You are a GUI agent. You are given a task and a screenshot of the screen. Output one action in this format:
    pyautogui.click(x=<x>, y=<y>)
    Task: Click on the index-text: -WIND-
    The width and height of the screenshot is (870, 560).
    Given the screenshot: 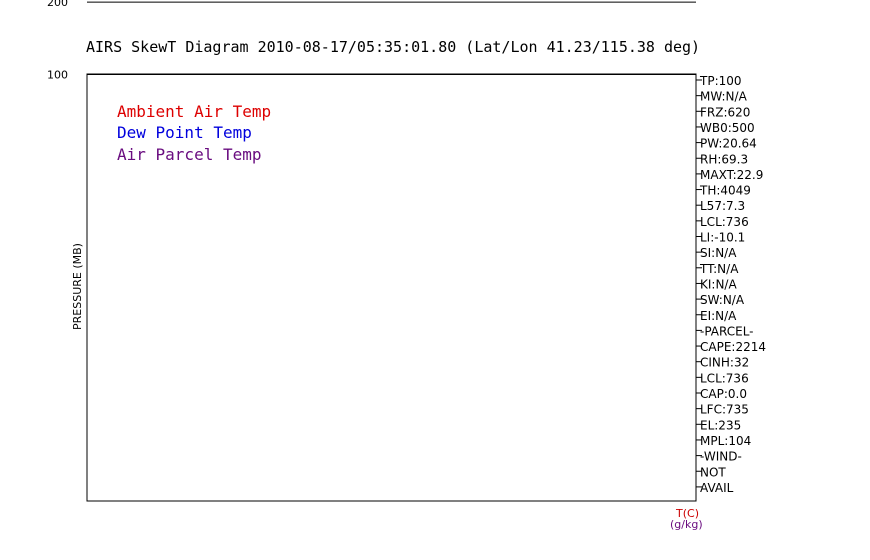 What is the action you would take?
    pyautogui.click(x=721, y=457)
    